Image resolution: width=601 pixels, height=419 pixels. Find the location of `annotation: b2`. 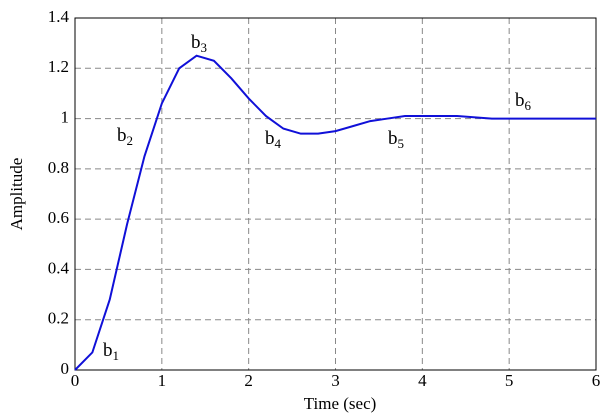

annotation: b2 is located at coordinates (125, 136).